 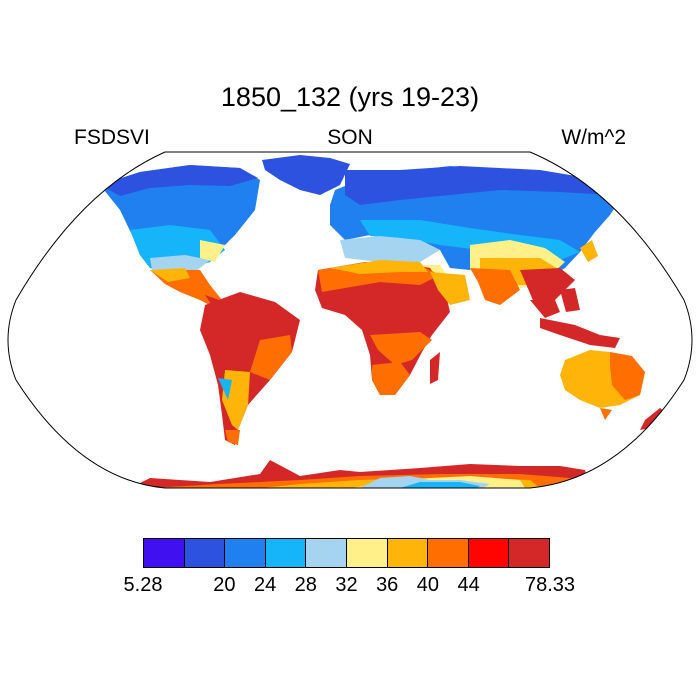 I want to click on colorbar, so click(x=346, y=553).